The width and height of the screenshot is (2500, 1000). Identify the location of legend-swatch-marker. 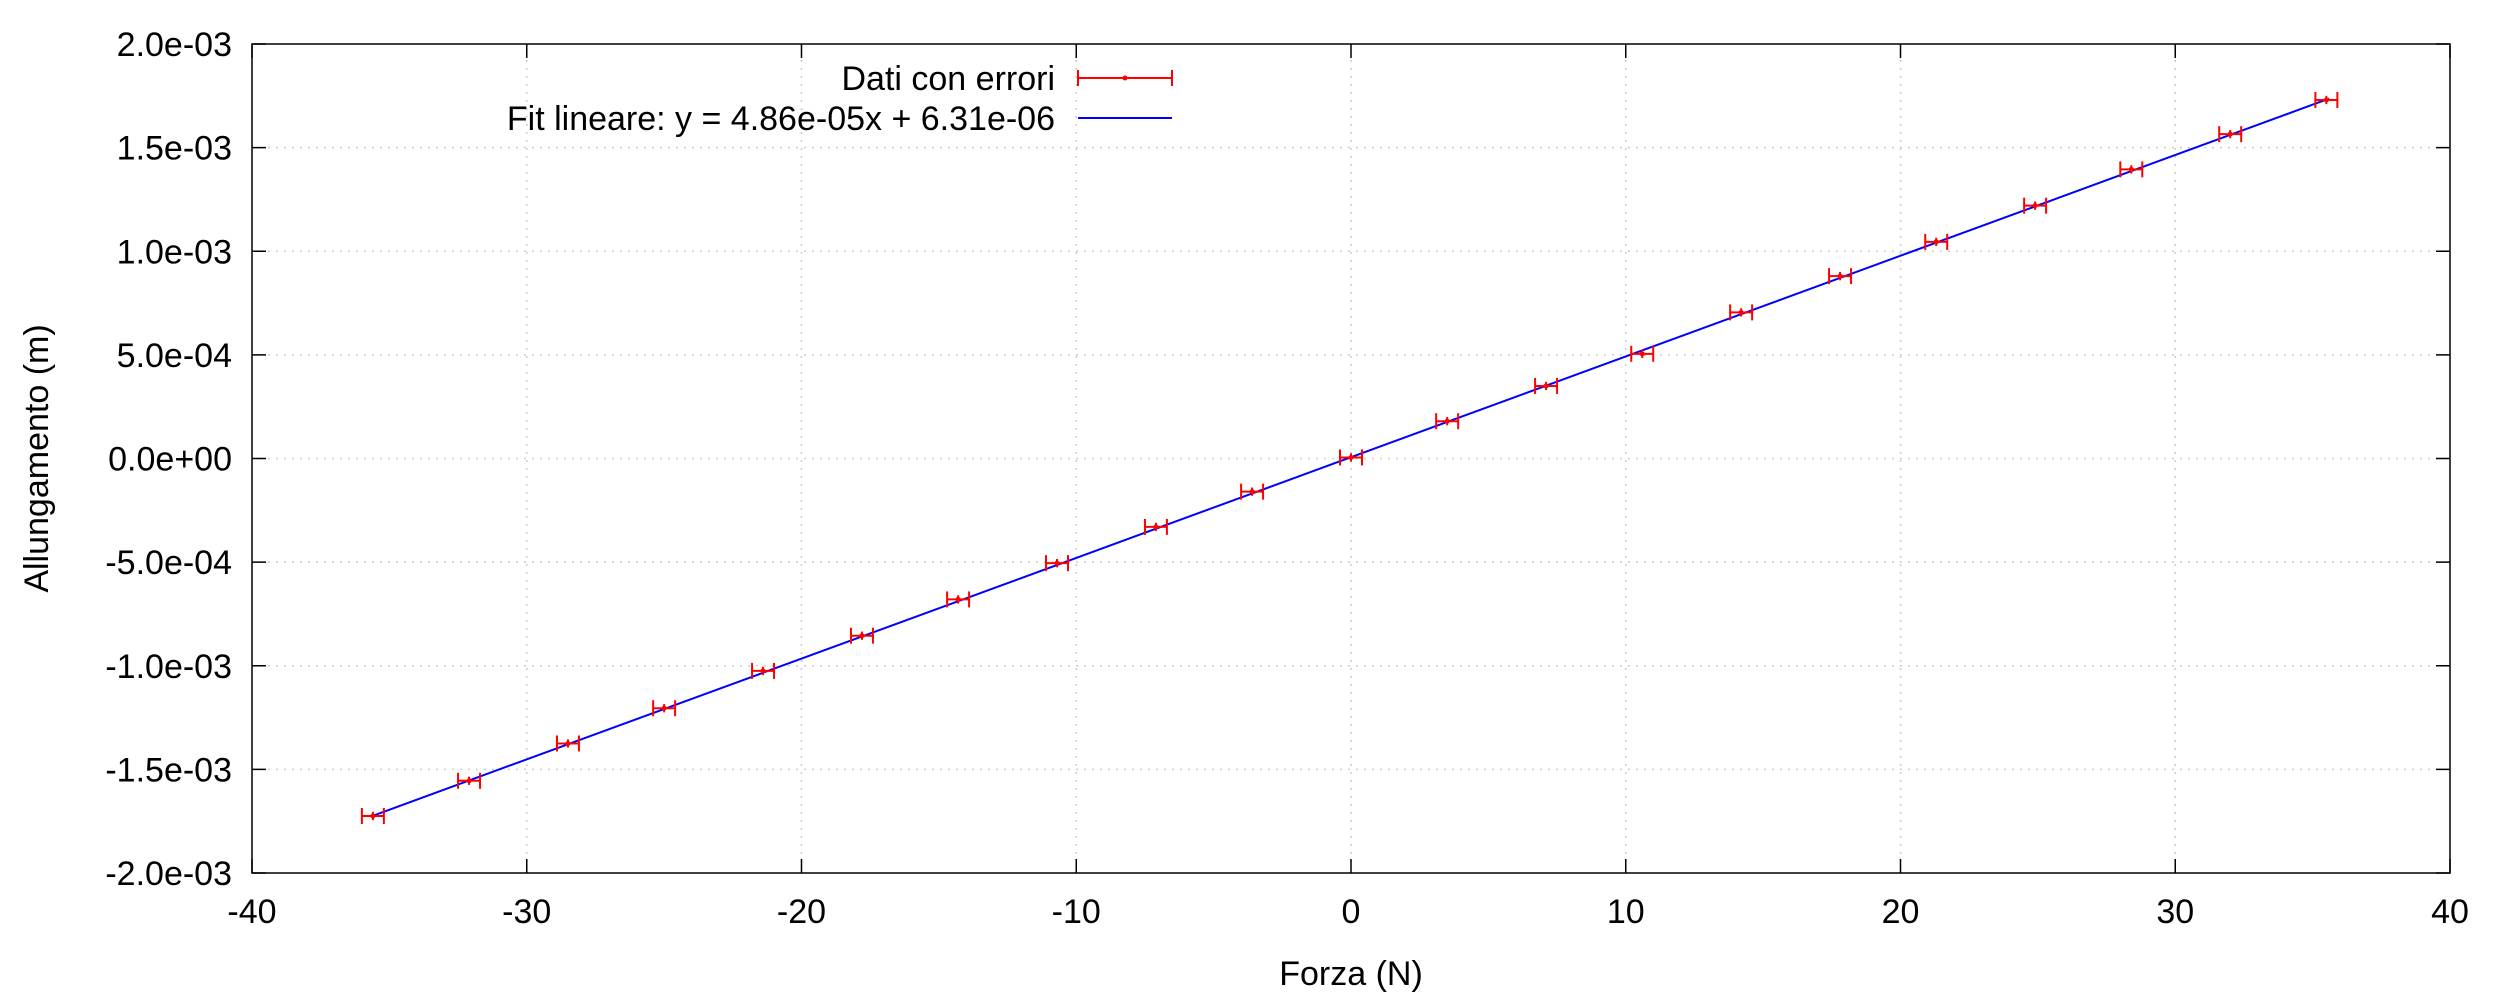
(1125, 78).